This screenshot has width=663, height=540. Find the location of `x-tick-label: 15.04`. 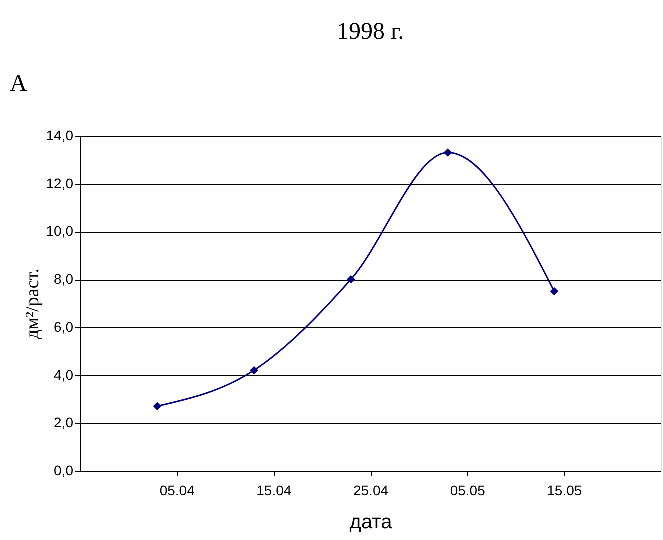

x-tick-label: 15.04 is located at coordinates (274, 490).